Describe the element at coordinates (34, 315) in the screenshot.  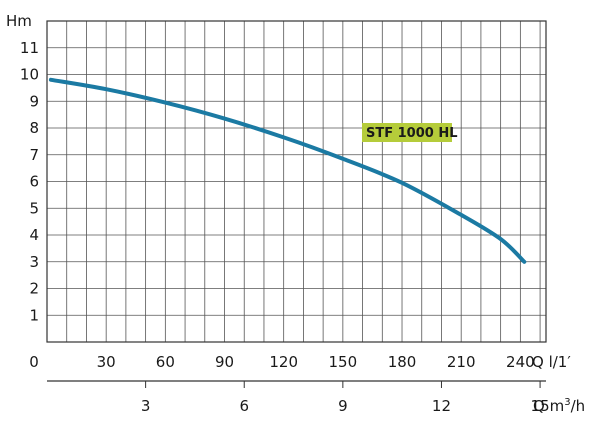
I see `y-tick-label: 1` at that location.